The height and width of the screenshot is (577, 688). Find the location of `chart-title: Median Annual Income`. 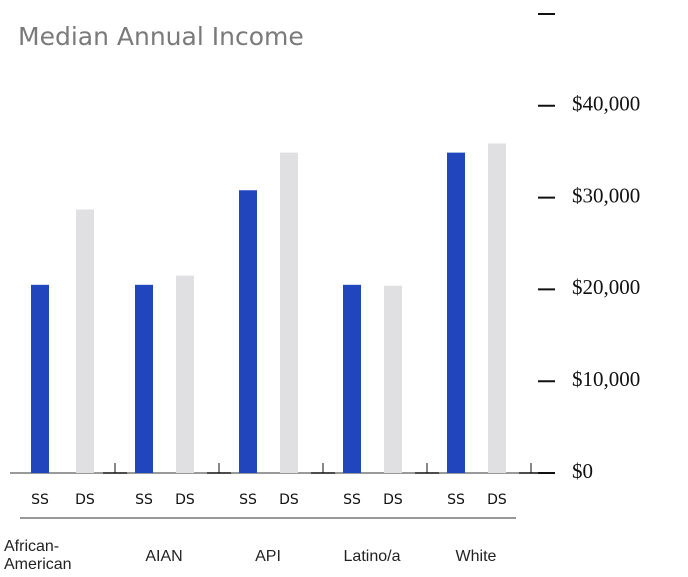

chart-title: Median Annual Income is located at coordinates (161, 36).